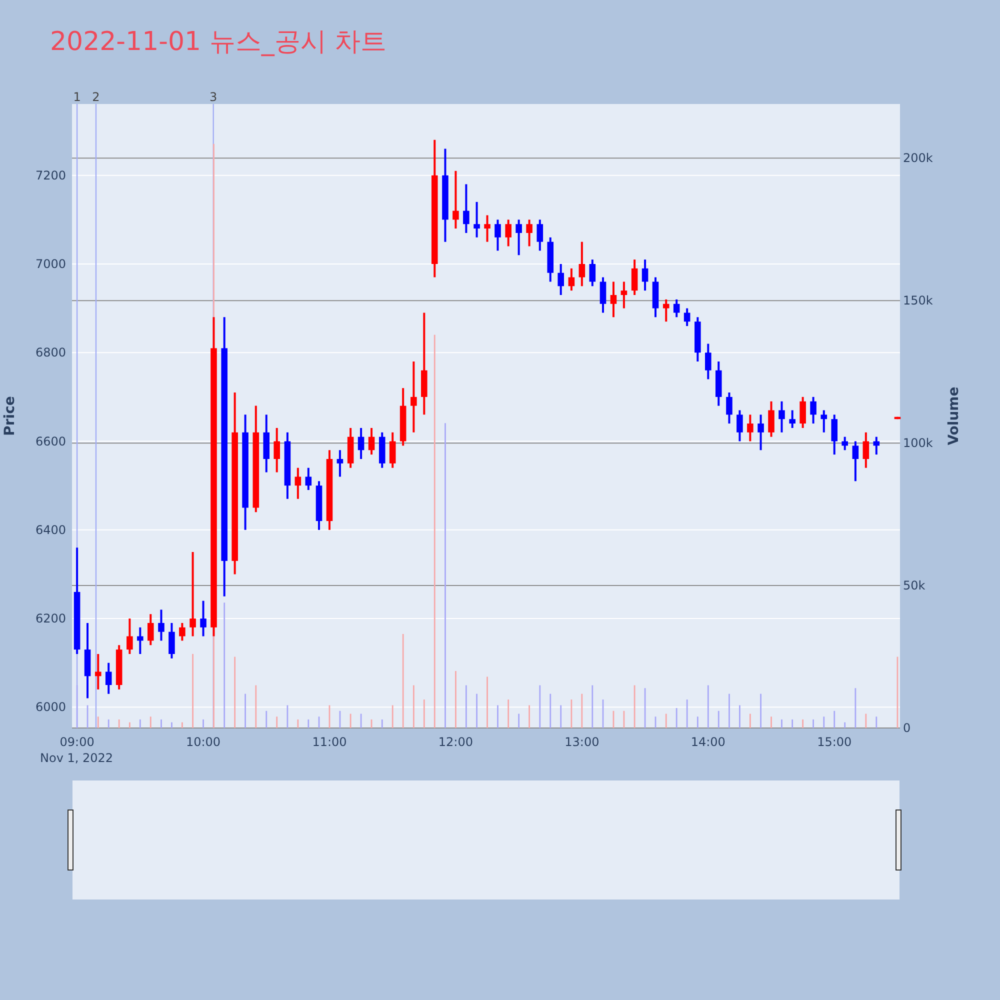  What do you see at coordinates (203, 742) in the screenshot?
I see `x-tick-label: 10:00` at bounding box center [203, 742].